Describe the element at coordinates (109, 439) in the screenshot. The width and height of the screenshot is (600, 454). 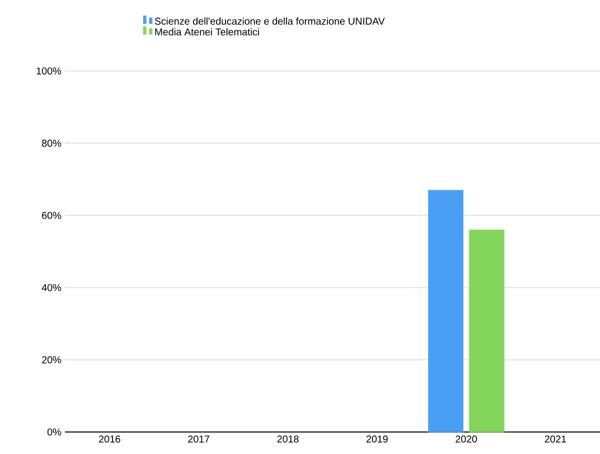
I see `x-tick-label: 2016` at that location.